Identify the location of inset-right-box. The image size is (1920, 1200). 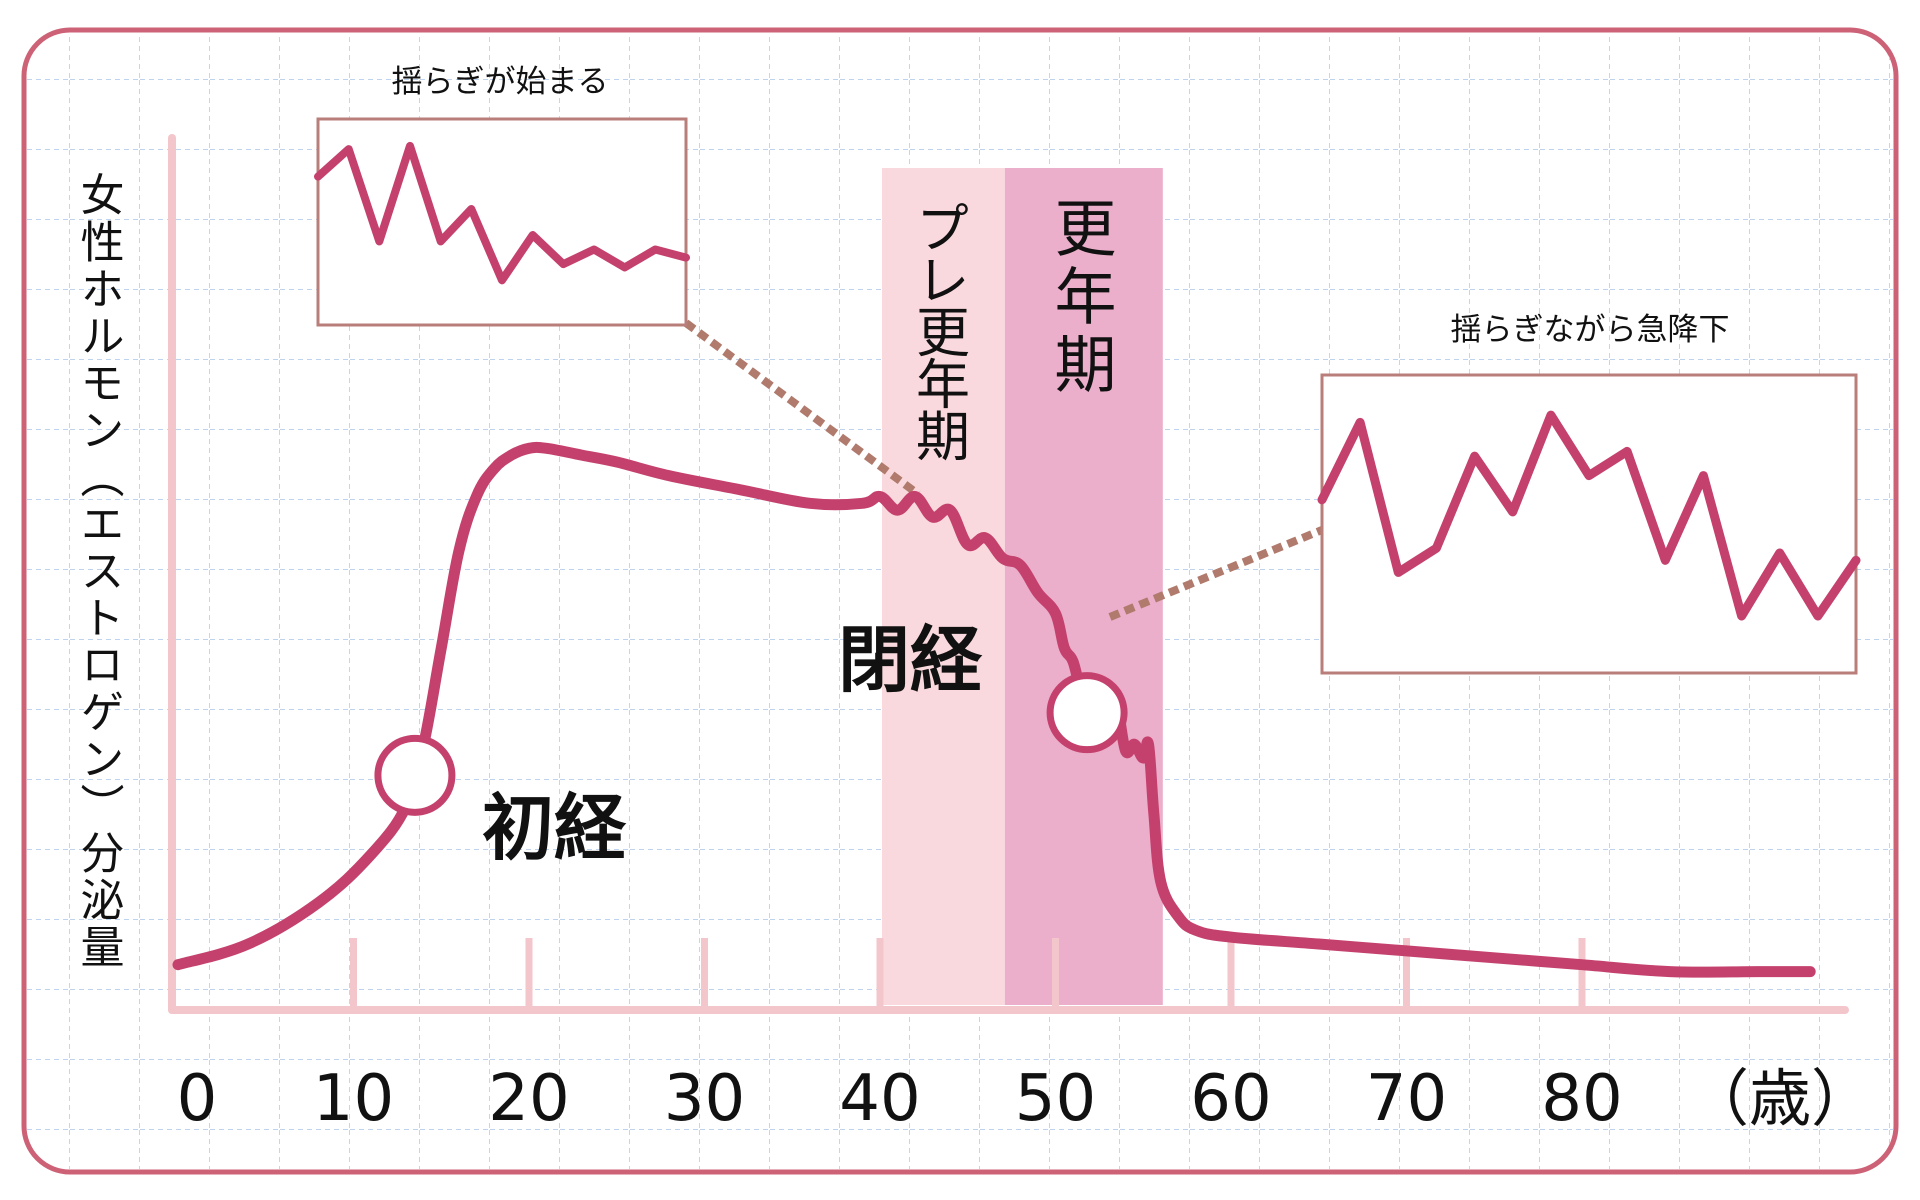
(1589, 524).